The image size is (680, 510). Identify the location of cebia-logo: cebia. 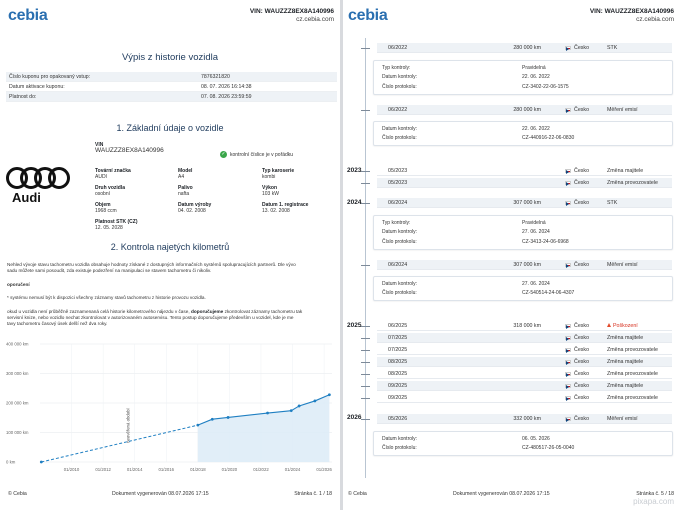
(368, 16).